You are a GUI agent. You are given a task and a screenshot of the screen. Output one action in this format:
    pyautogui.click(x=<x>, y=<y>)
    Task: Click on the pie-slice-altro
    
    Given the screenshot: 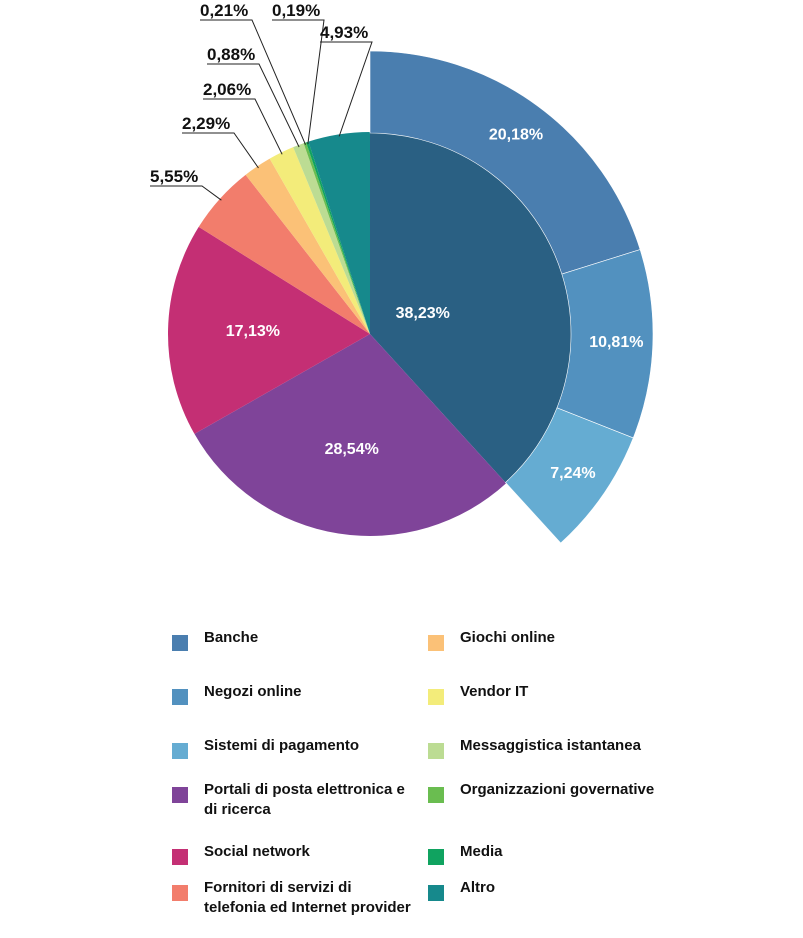 What is the action you would take?
    pyautogui.click(x=339, y=233)
    